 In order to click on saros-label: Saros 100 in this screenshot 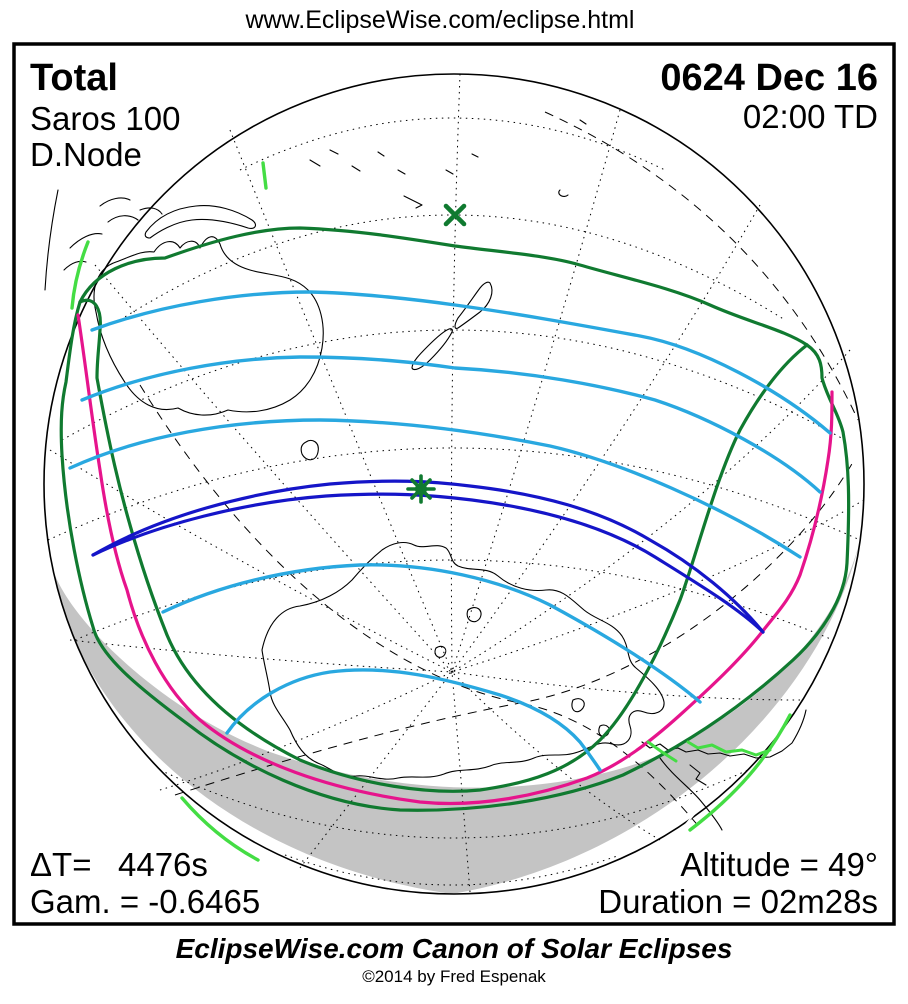, I will do `click(105, 118)`.